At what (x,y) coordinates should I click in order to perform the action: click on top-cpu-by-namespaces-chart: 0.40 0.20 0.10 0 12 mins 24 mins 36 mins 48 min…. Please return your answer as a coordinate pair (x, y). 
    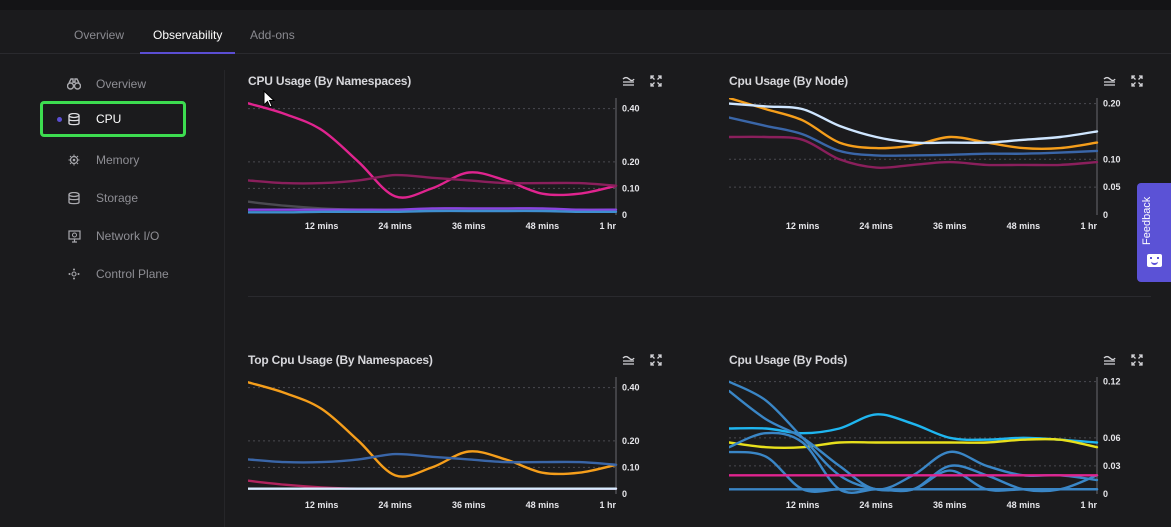
    Looking at the image, I should click on (444, 443).